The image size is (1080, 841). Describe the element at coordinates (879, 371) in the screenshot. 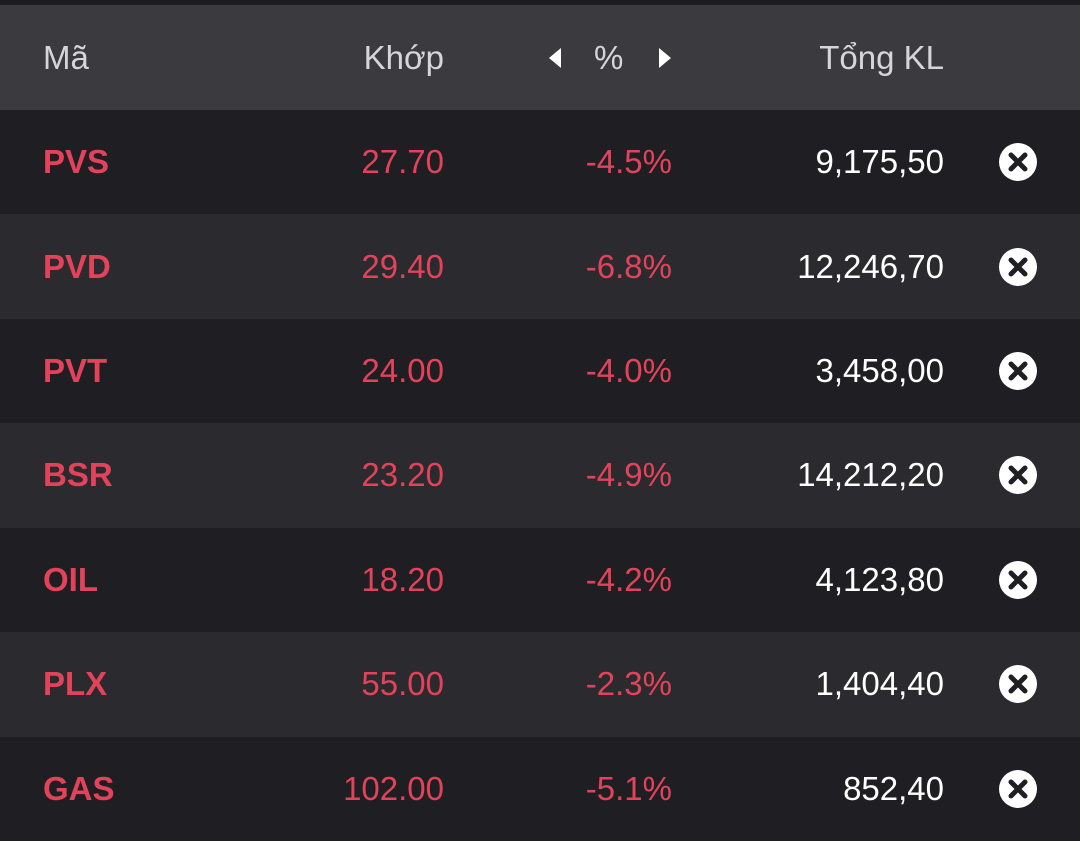

I see `total-volume: 3,458,00` at that location.